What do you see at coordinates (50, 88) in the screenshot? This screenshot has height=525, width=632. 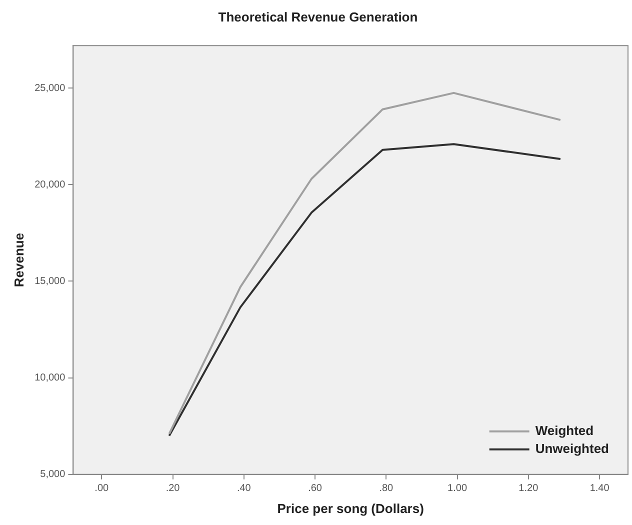 I see `y-tick-label: 25,000` at bounding box center [50, 88].